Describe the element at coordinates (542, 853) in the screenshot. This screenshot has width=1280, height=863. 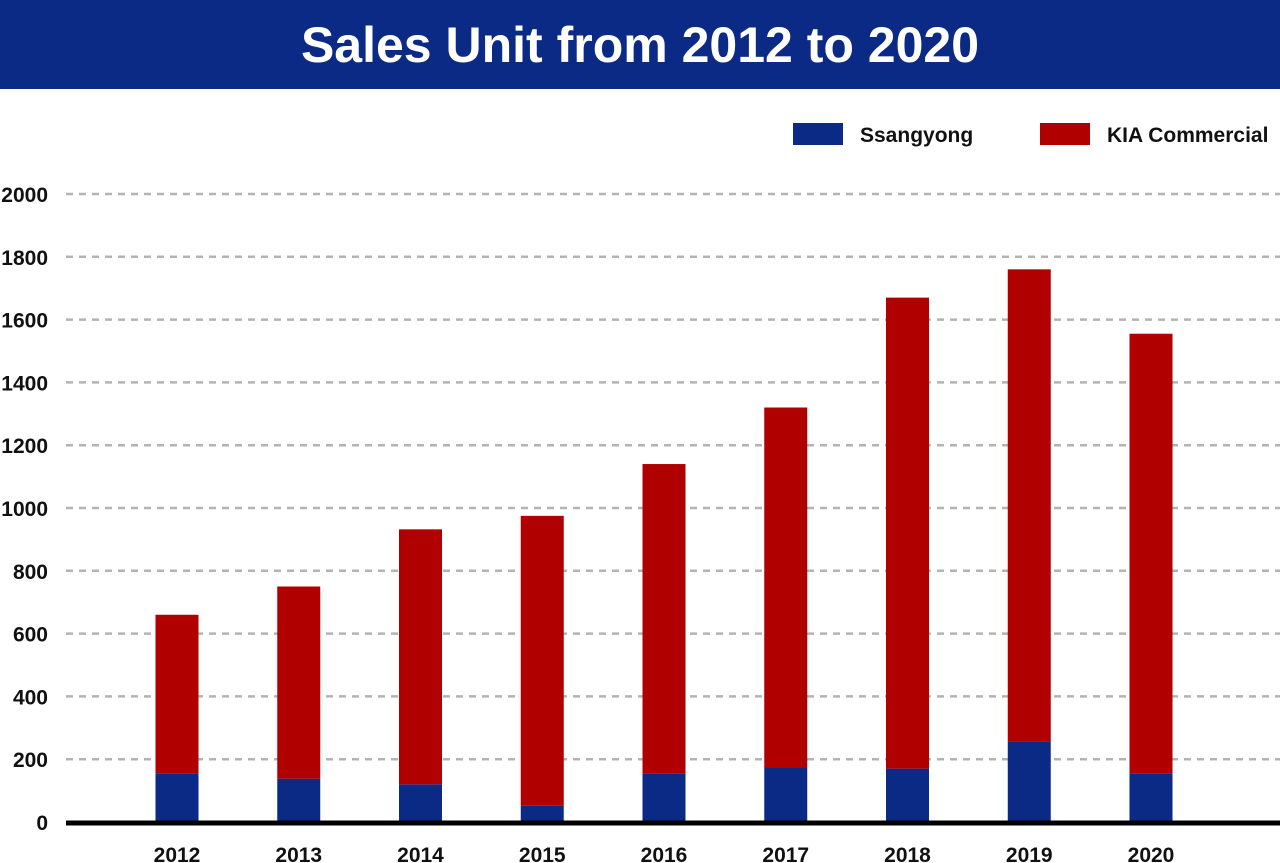
I see `x-tick-label: 2015` at that location.